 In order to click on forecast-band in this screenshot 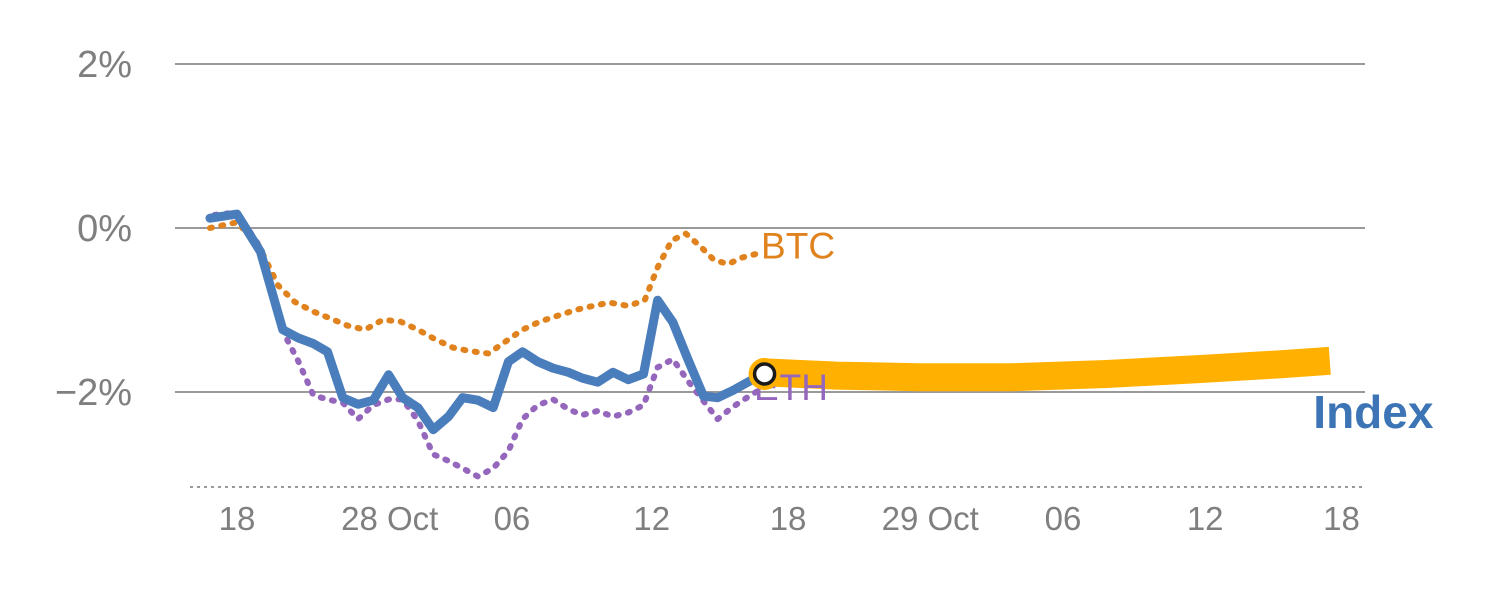, I will do `click(1047, 369)`.